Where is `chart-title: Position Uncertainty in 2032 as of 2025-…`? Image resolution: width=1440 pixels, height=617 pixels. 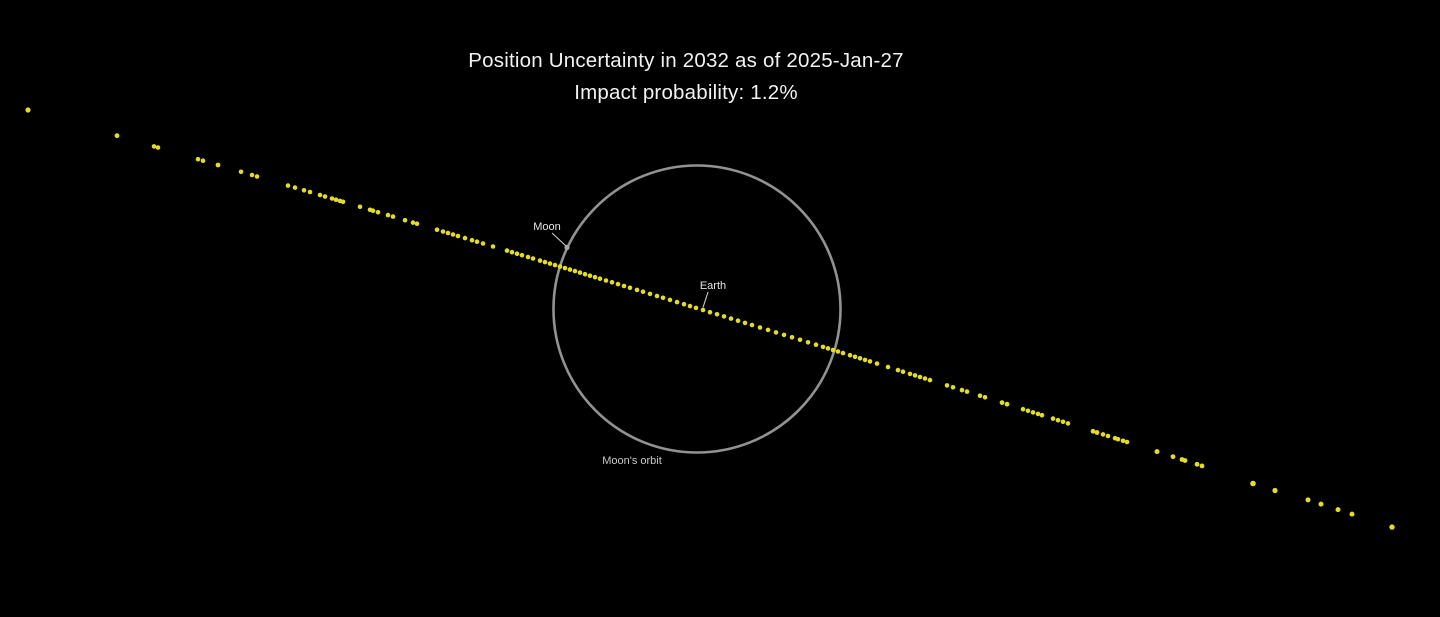 chart-title: Position Uncertainty in 2032 as of 2025-… is located at coordinates (685, 60).